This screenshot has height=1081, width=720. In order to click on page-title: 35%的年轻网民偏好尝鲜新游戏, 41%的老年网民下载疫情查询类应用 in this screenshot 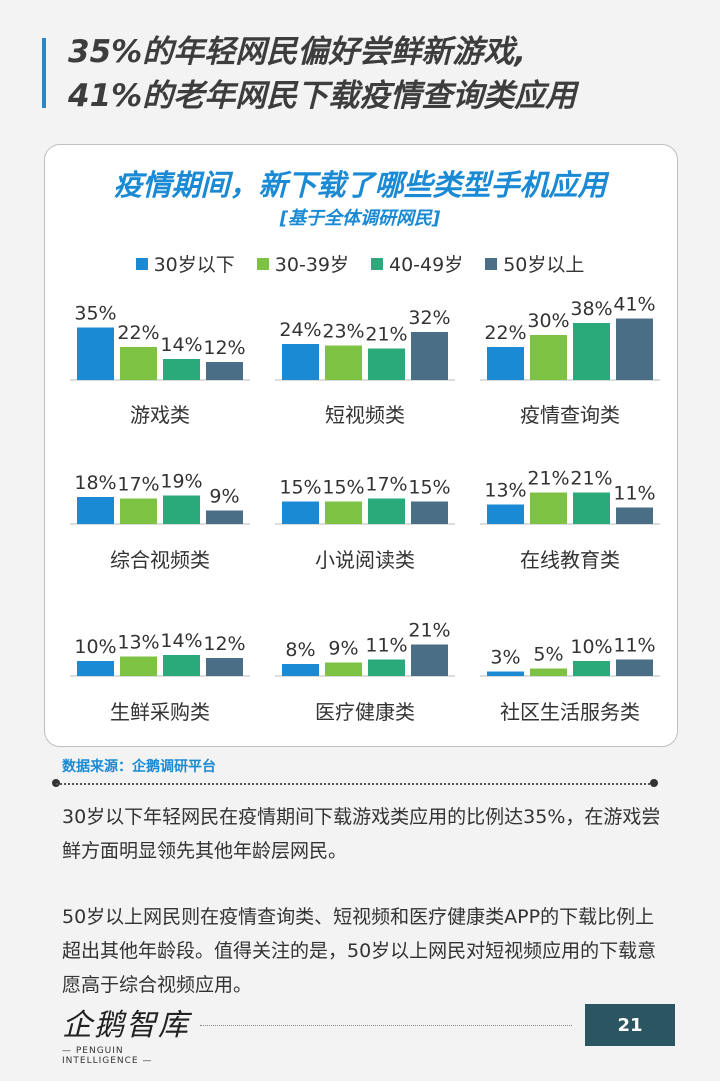, I will do `click(388, 74)`.